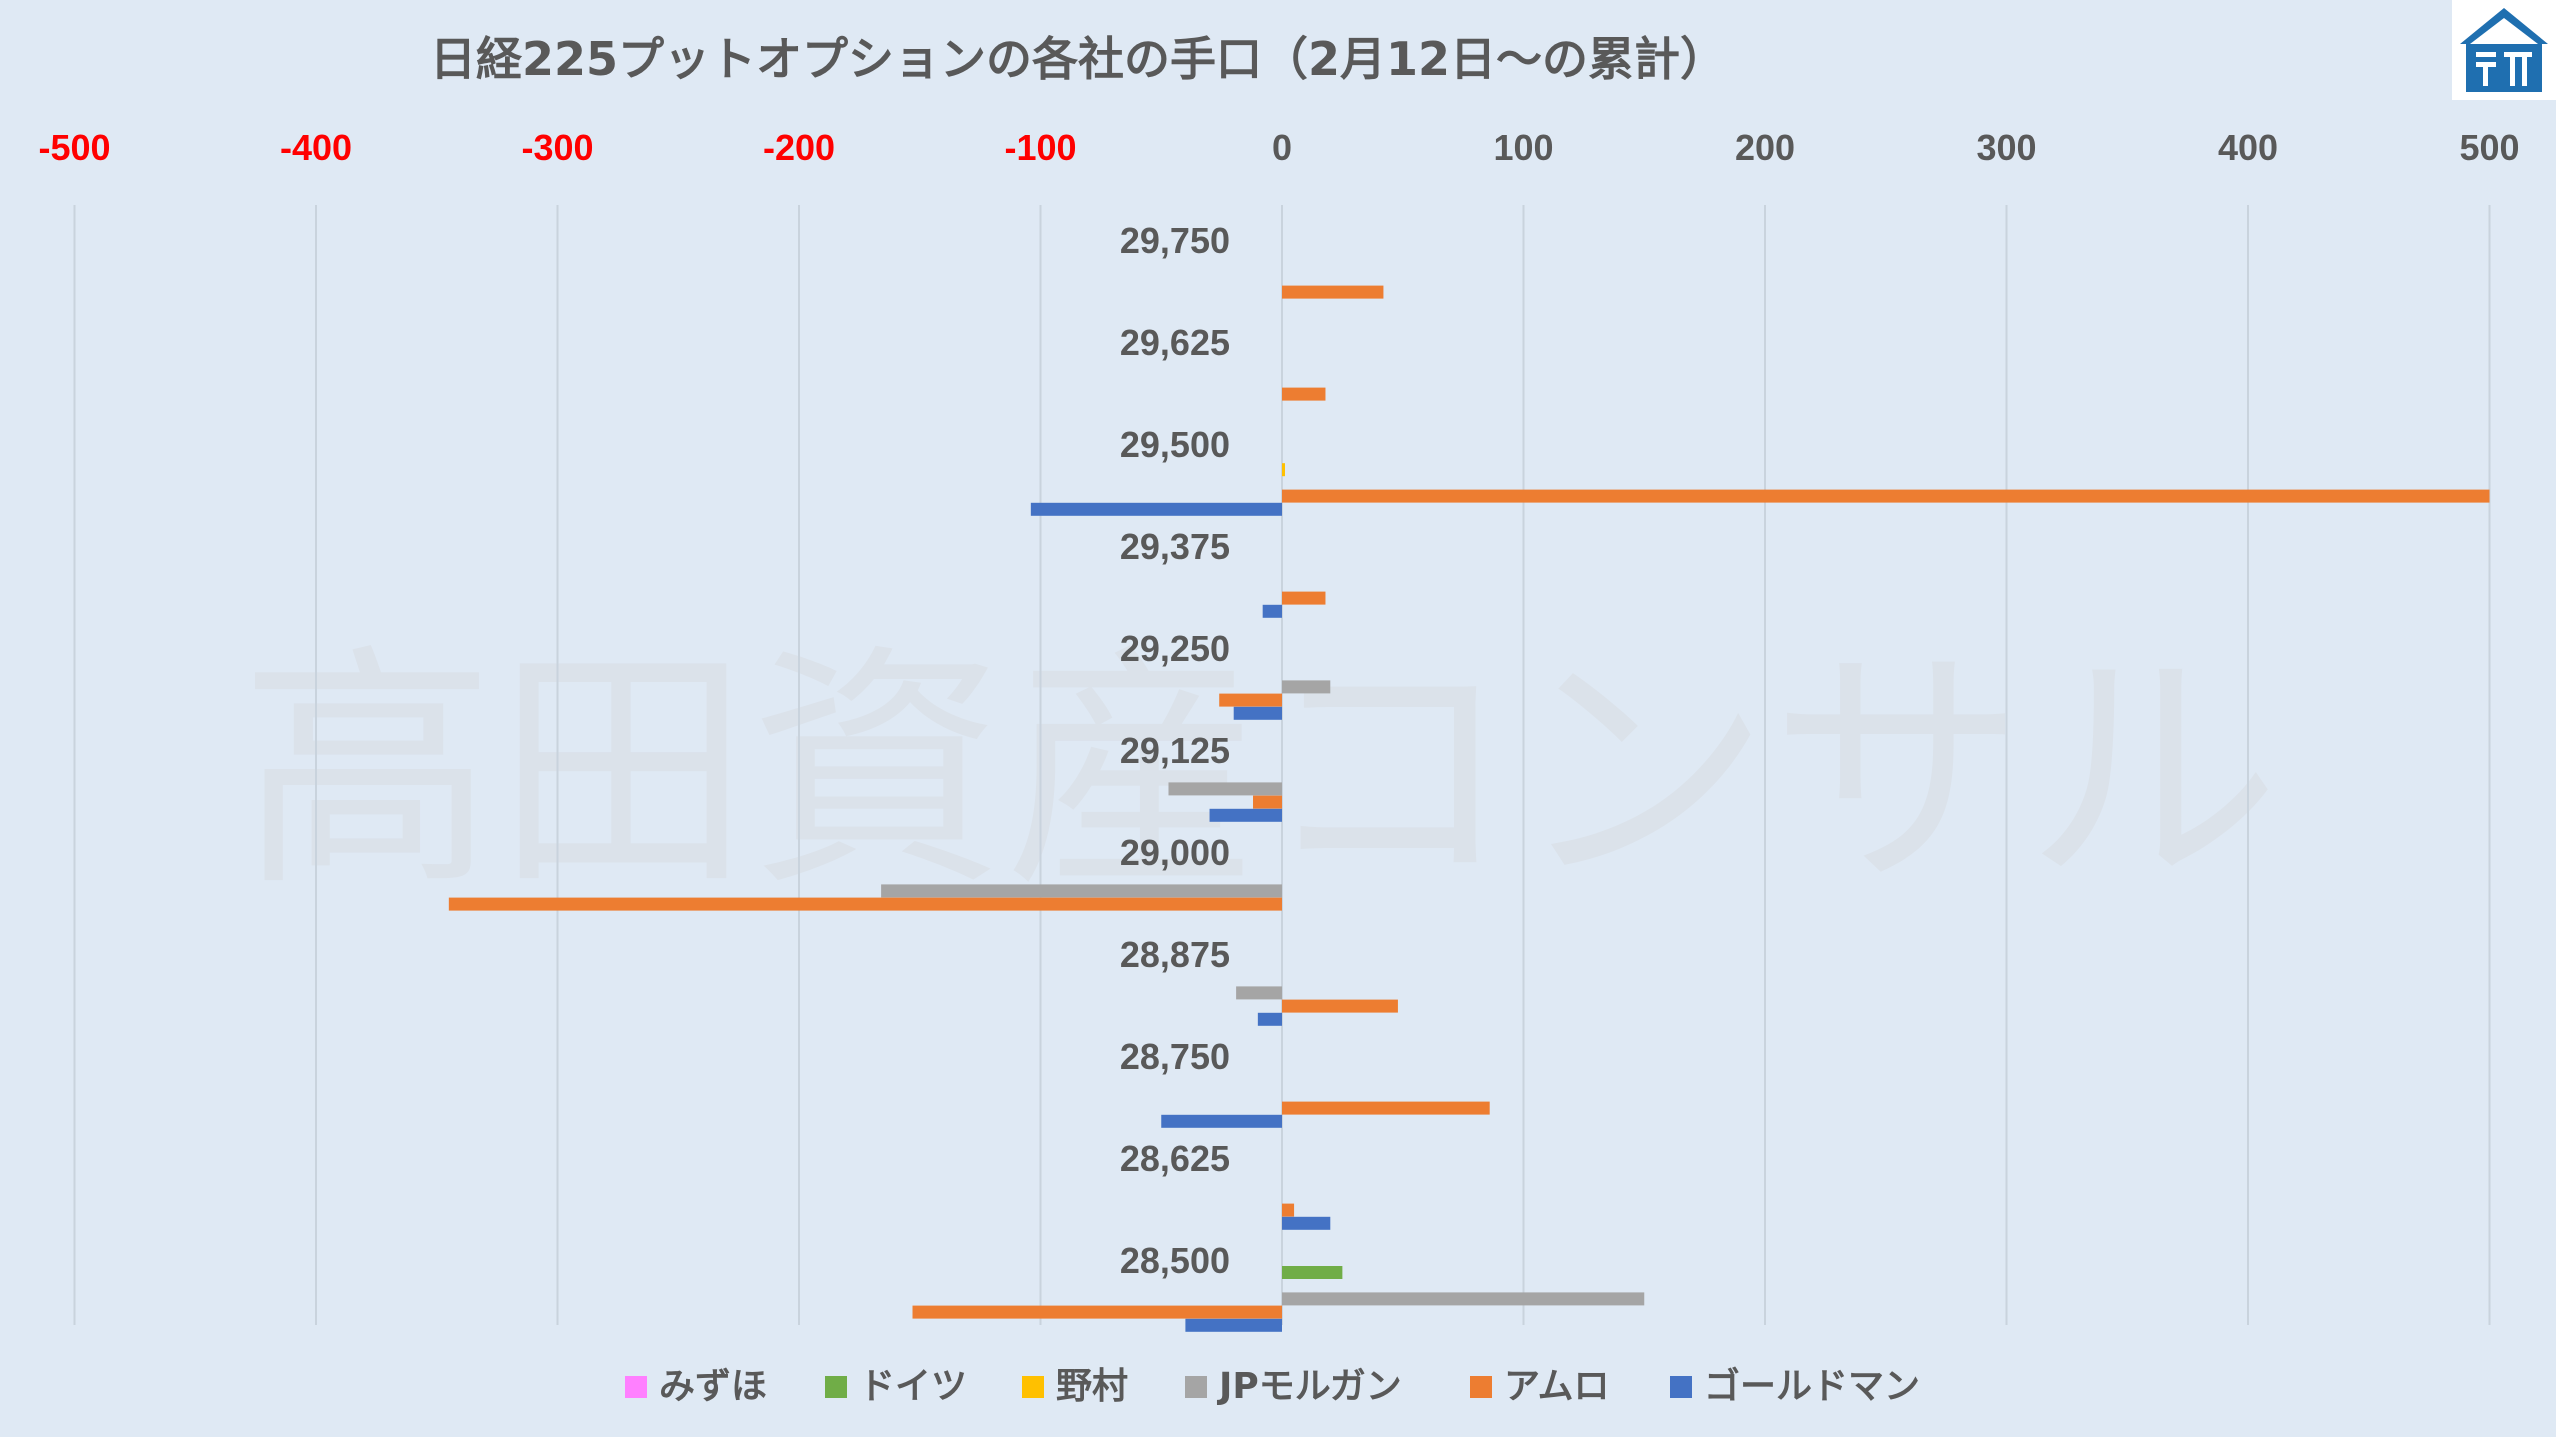 The height and width of the screenshot is (1437, 2556). What do you see at coordinates (1175, 648) in the screenshot?
I see `category-label: 29,250` at bounding box center [1175, 648].